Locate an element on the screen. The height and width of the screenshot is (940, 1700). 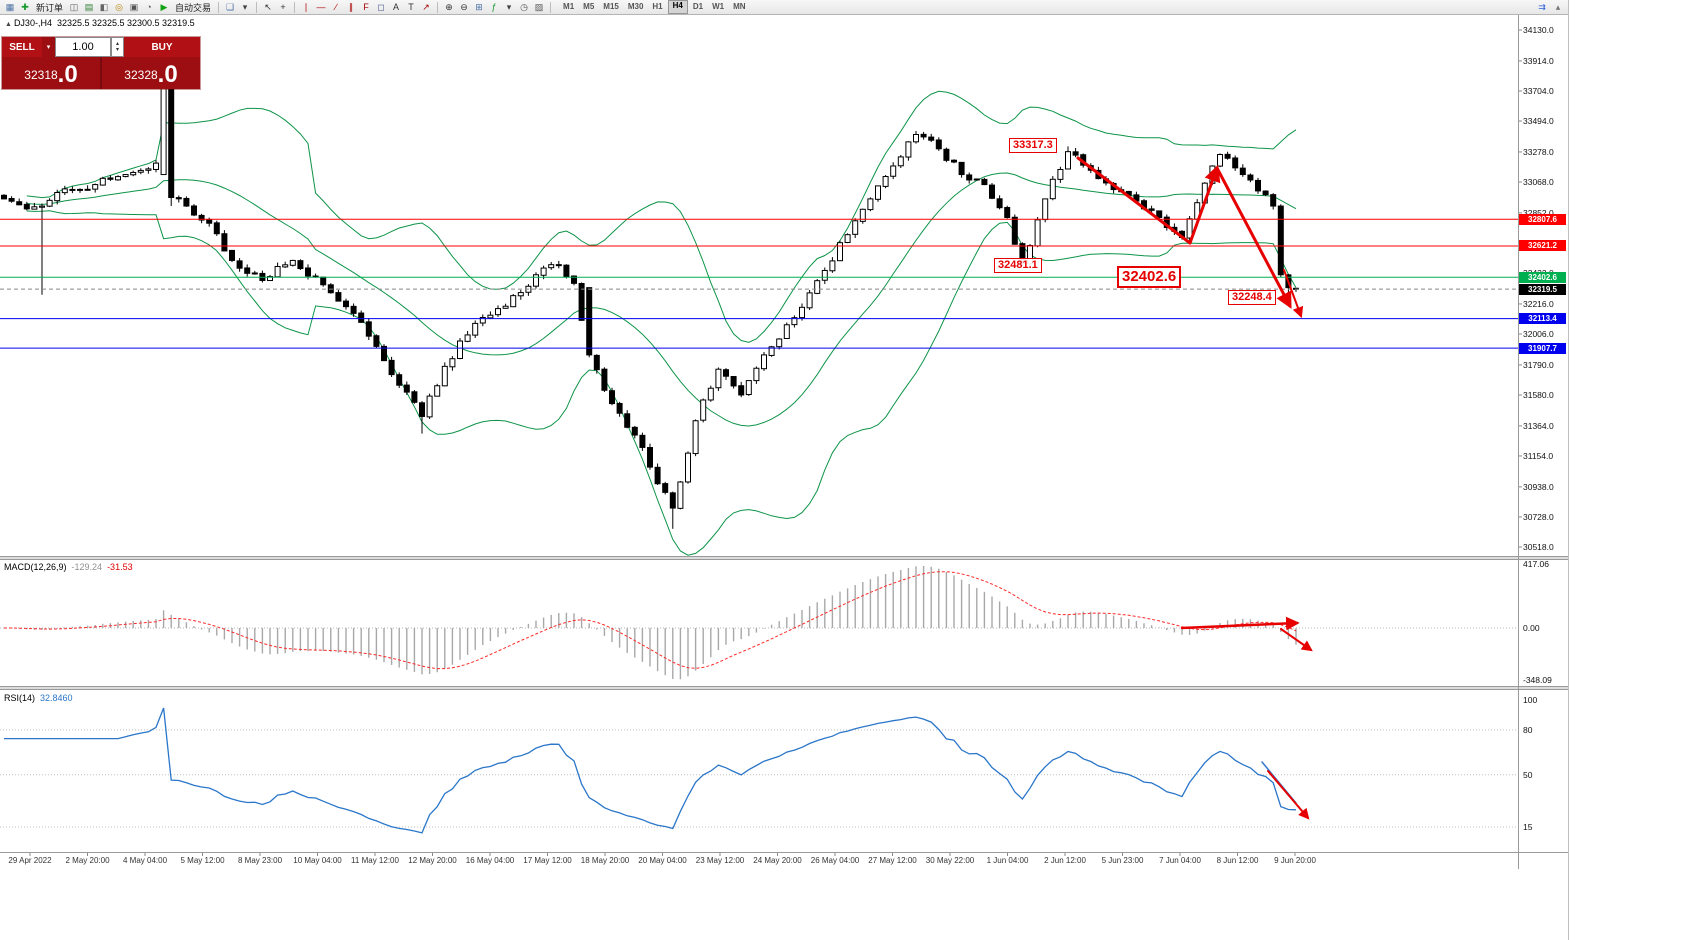
crosshair-icon: + is located at coordinates (283, 6).